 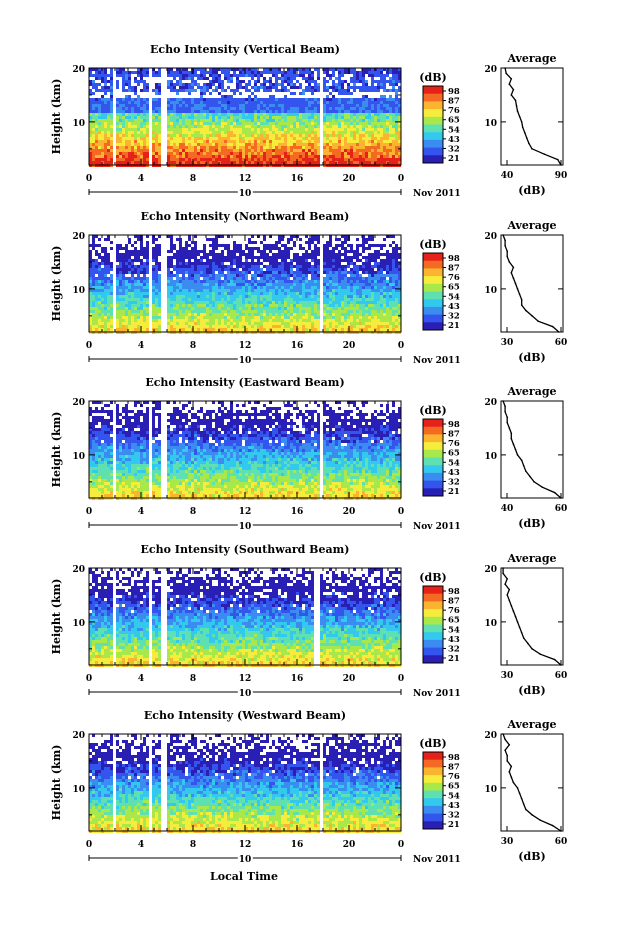 I want to click on x-tick-label: 20, so click(x=349, y=179).